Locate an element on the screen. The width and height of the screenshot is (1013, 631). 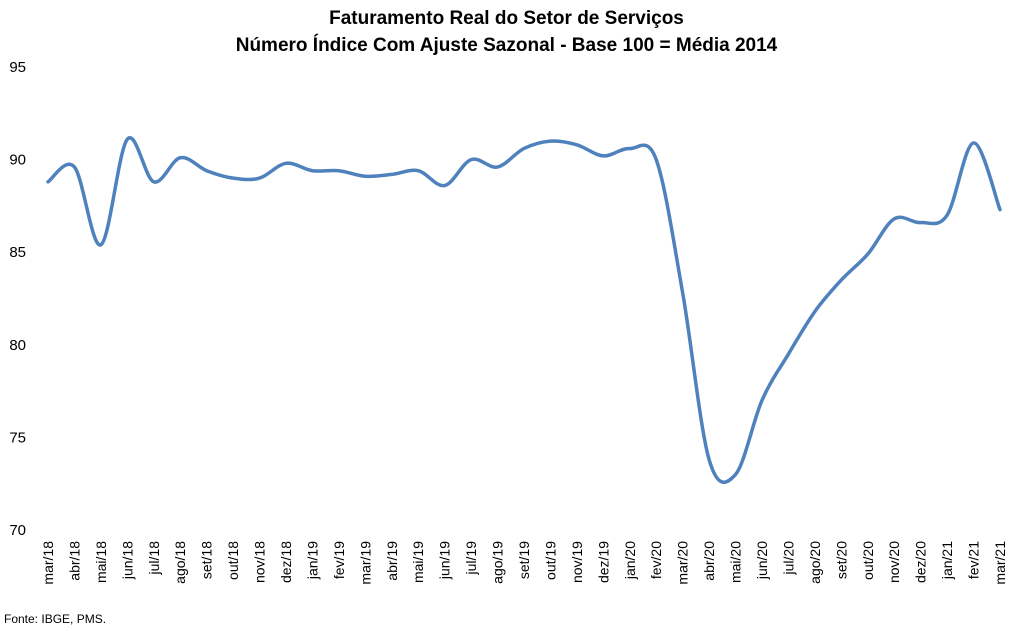
chart-title: Faturamento Real do Setor de Serviços is located at coordinates (506, 18).